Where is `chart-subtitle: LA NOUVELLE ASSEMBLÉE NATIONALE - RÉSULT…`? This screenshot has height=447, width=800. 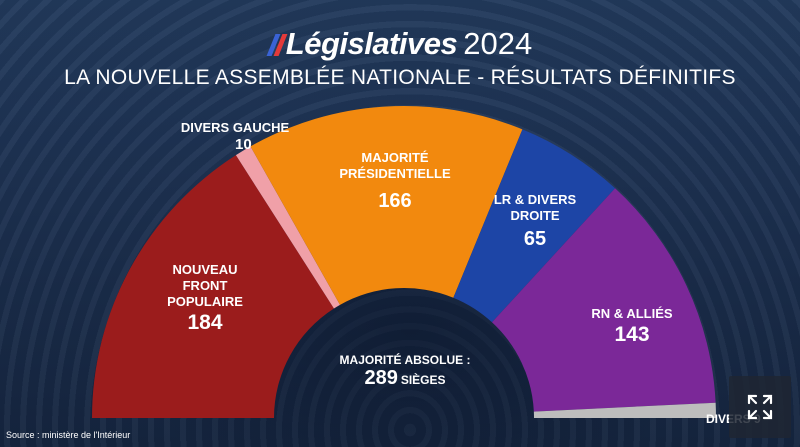
chart-subtitle: LA NOUVELLE ASSEMBLÉE NATIONALE - RÉSULT… is located at coordinates (400, 77).